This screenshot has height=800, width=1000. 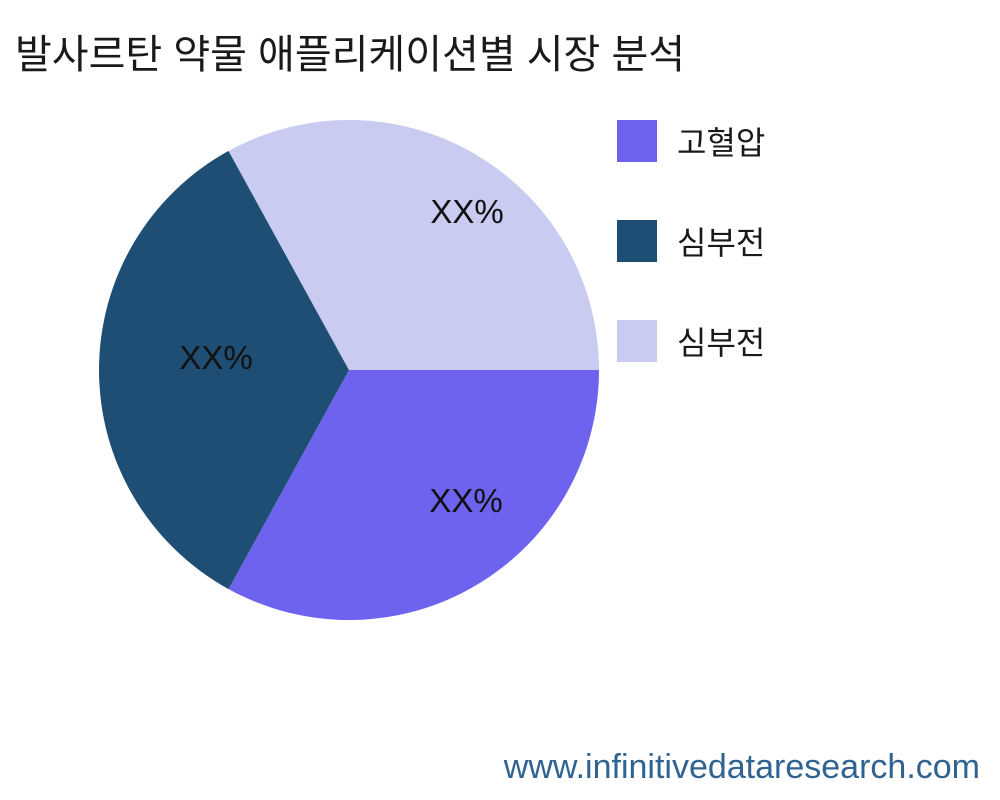 What do you see at coordinates (467, 211) in the screenshot?
I see `slice-percent-label-heart-failure-2: XX%` at bounding box center [467, 211].